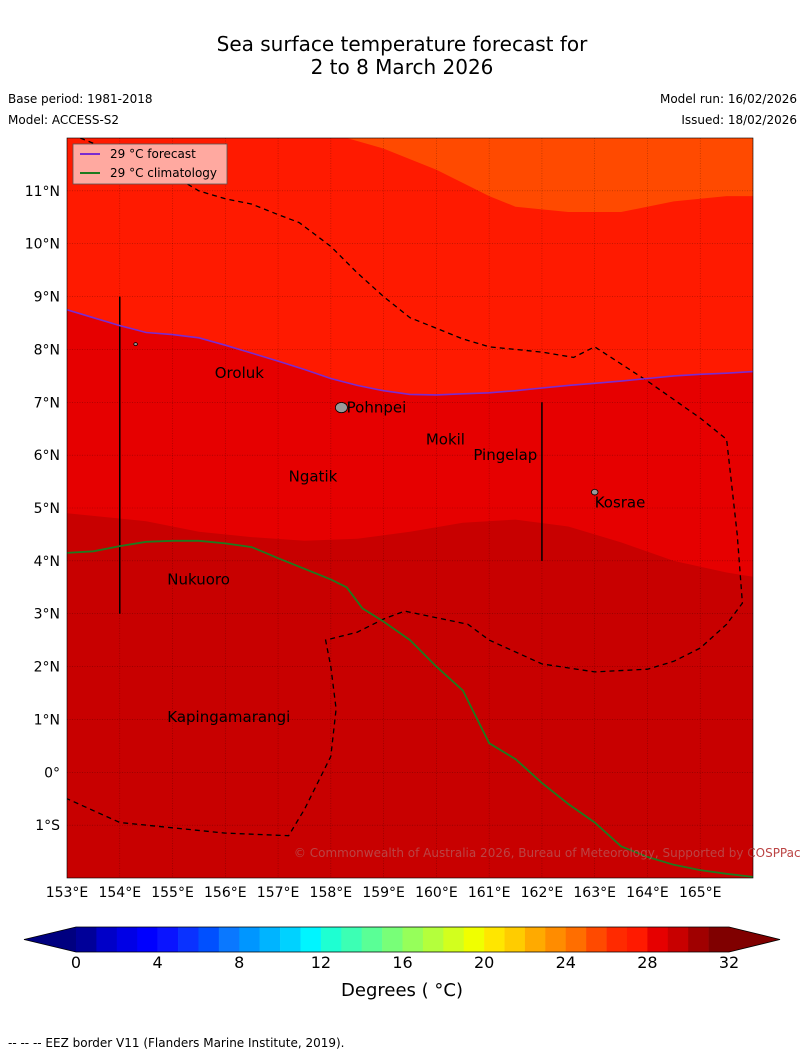  I want to click on lat-tick-label: 4°N, so click(47, 562).